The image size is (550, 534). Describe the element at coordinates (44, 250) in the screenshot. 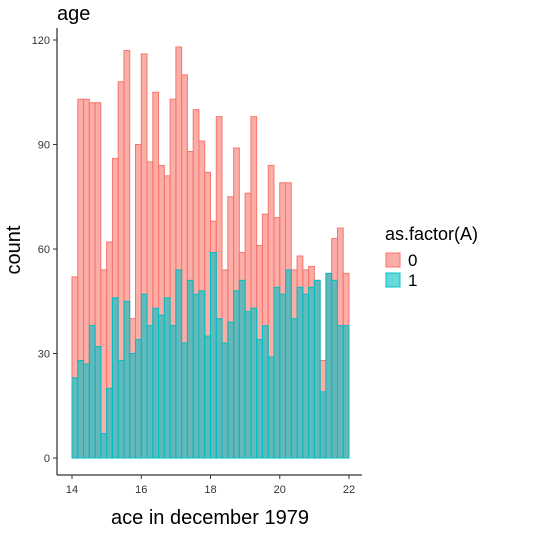

I see `y-tick-label: 60` at that location.